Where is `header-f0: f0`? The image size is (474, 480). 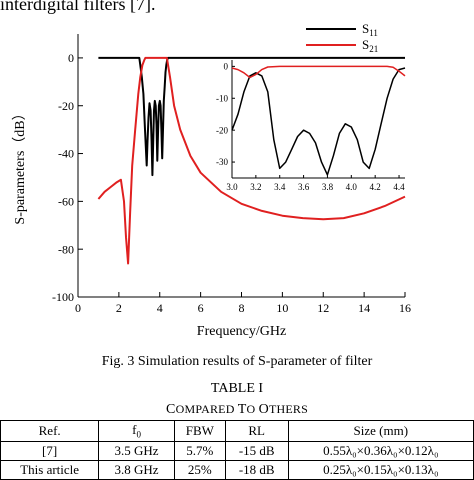
header-f0: f0 is located at coordinates (136, 431).